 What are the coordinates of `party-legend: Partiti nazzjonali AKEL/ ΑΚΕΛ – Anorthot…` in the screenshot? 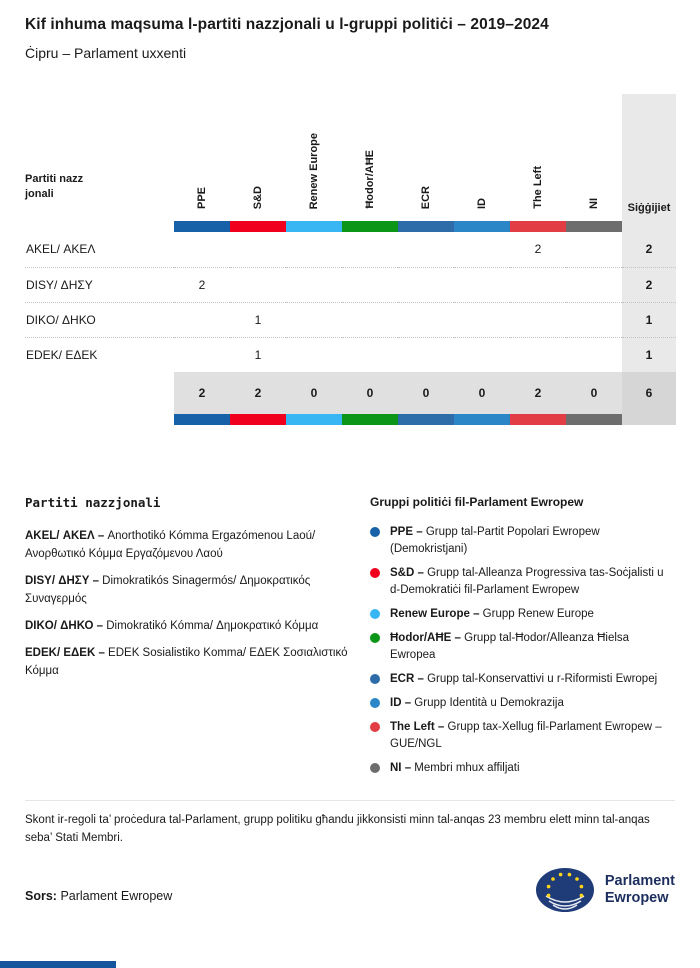 It's located at (197, 639).